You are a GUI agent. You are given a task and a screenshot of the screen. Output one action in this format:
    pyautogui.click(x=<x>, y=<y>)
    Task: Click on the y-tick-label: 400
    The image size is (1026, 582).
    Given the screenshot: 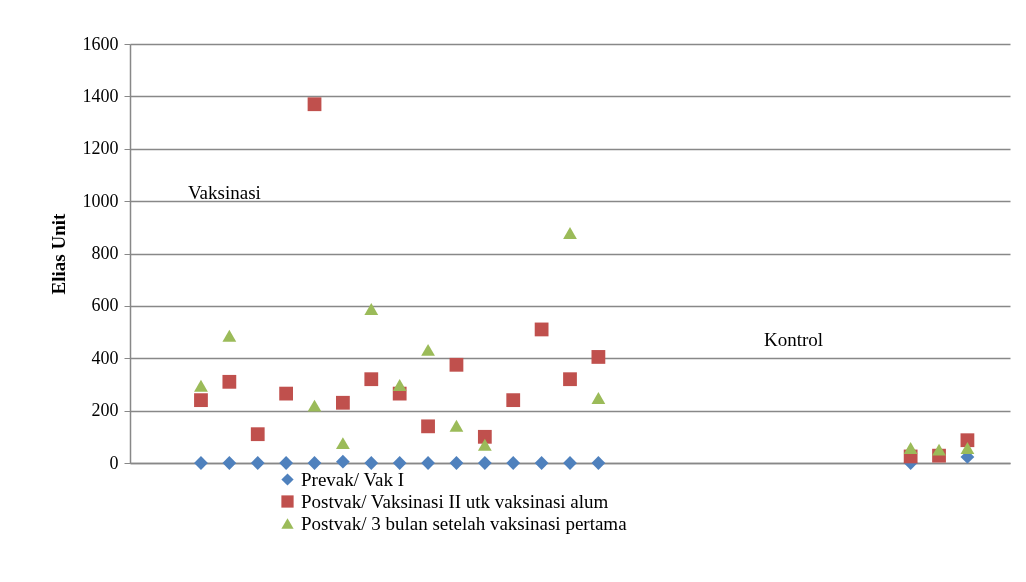 What is the action you would take?
    pyautogui.click(x=105, y=357)
    